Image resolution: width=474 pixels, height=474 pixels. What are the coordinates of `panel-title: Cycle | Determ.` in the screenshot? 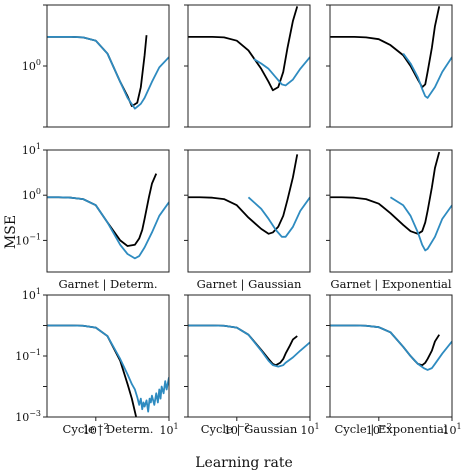 It's located at (108, 429).